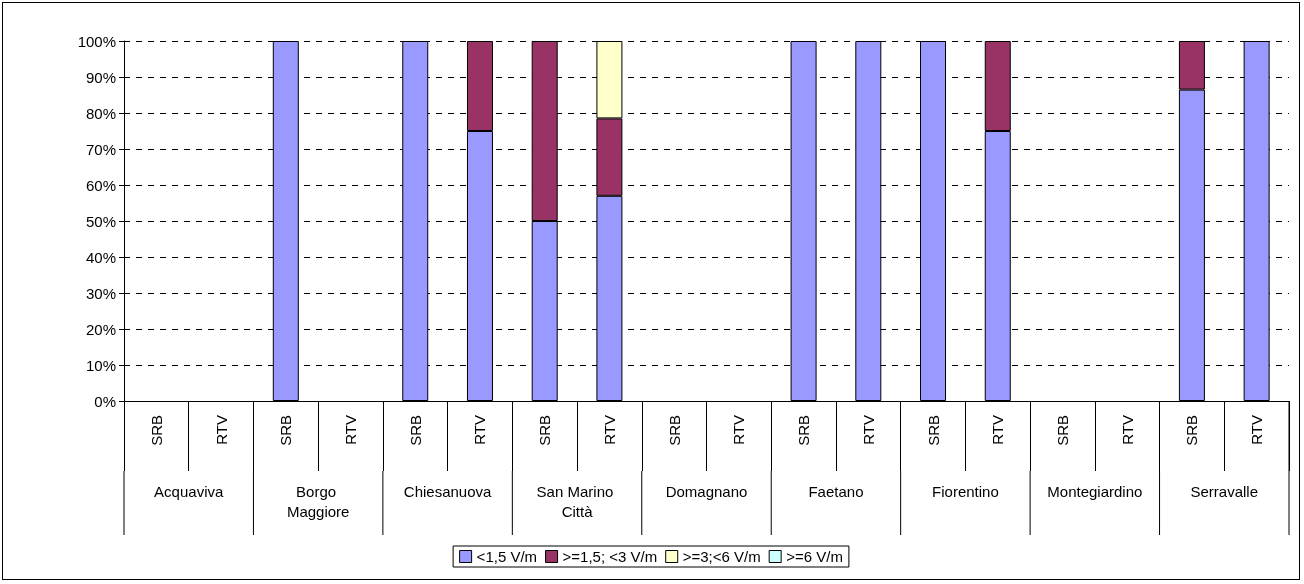  What do you see at coordinates (507, 556) in the screenshot?
I see `legend-label: <1,5 V/m` at bounding box center [507, 556].